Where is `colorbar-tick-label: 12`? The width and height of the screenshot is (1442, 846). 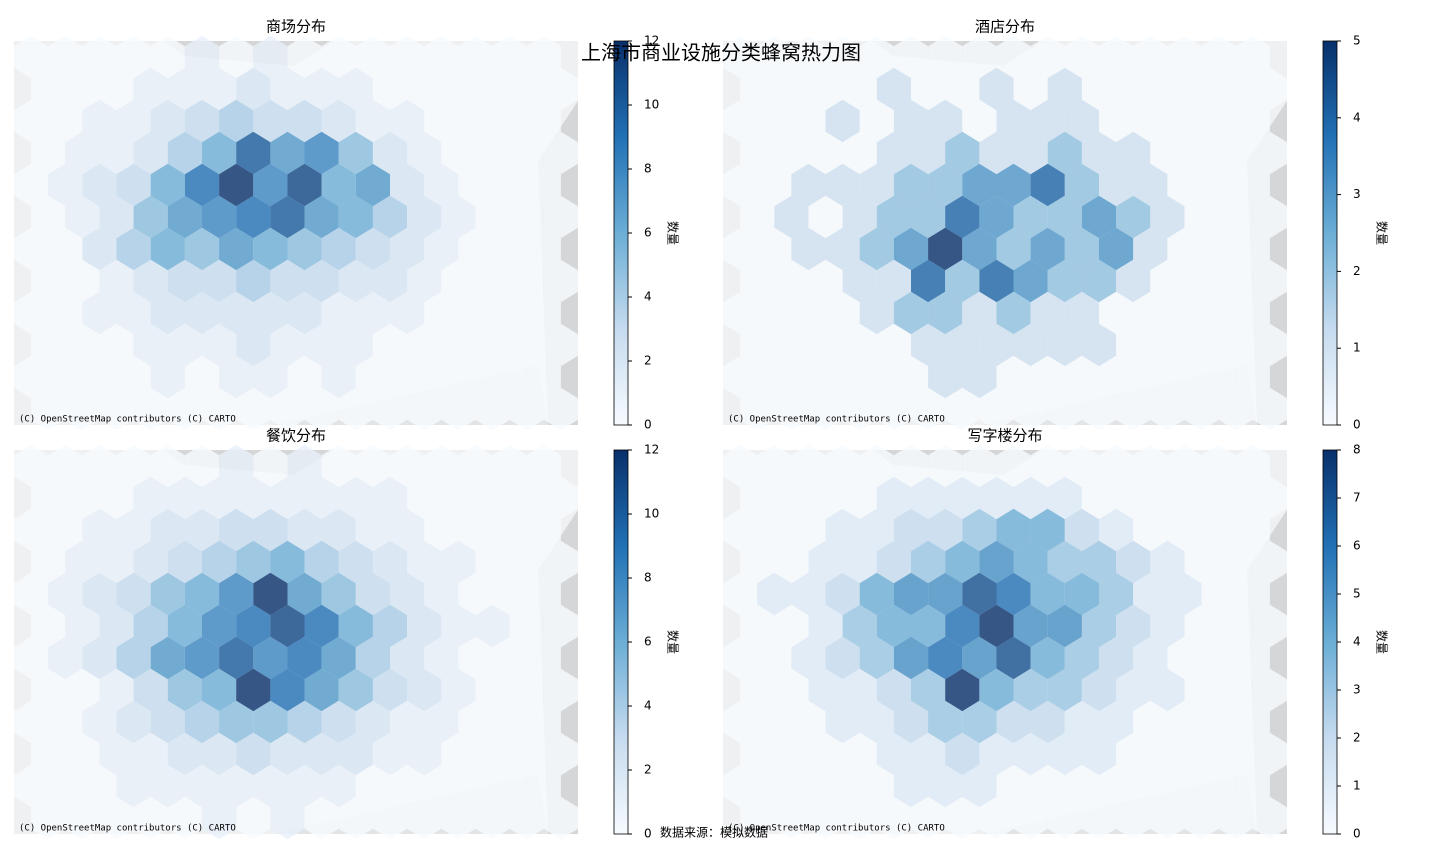
colorbar-tick-label: 12 is located at coordinates (651, 450).